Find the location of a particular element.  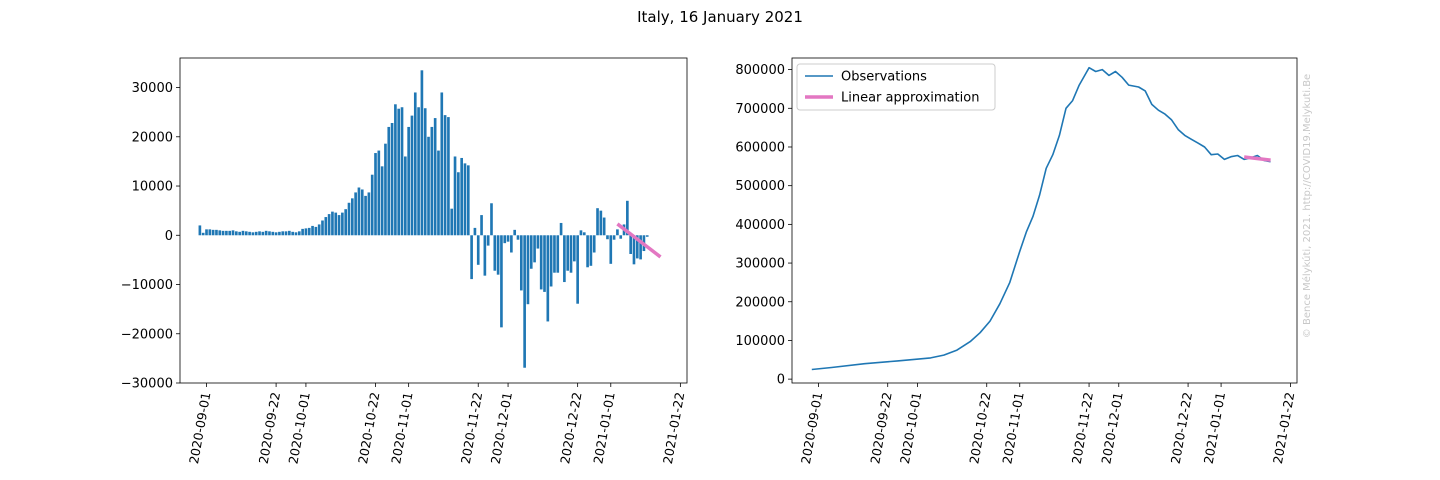

y-tick-label: 700000 is located at coordinates (760, 109).